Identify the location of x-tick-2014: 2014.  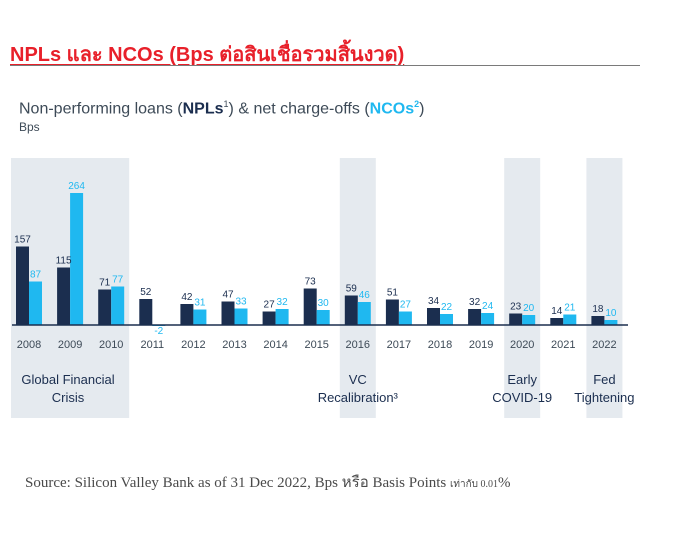
(275, 345).